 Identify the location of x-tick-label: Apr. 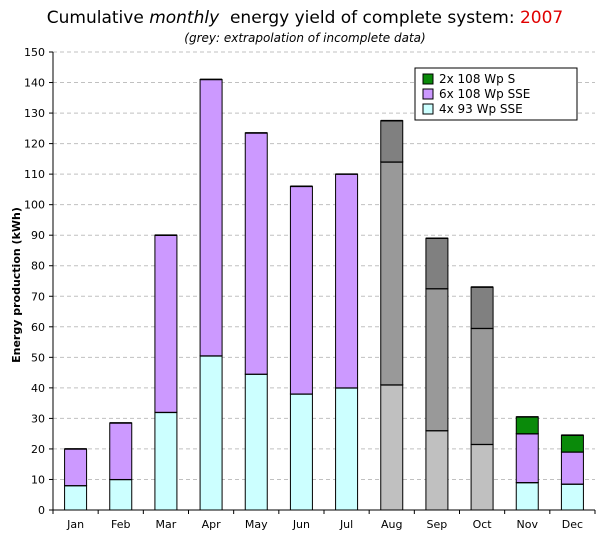
(212, 524).